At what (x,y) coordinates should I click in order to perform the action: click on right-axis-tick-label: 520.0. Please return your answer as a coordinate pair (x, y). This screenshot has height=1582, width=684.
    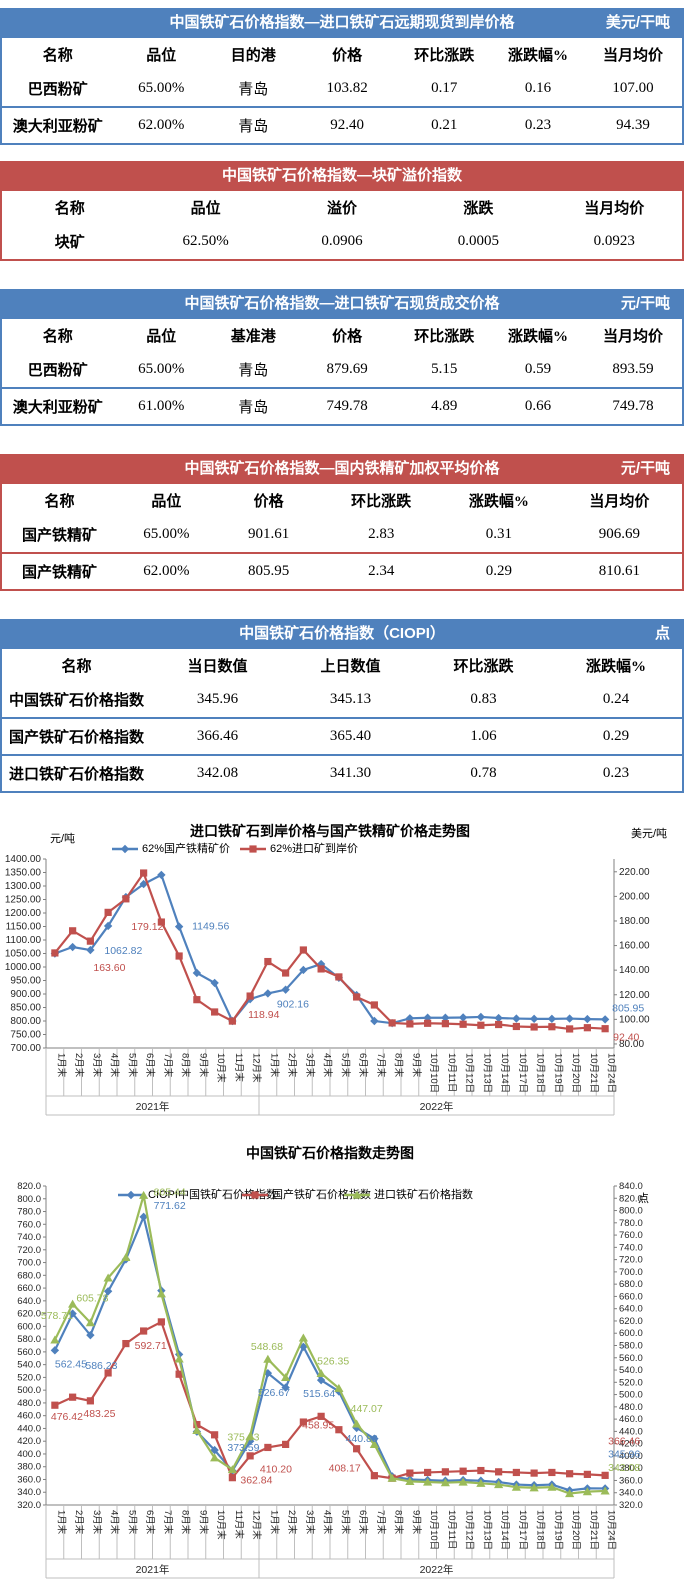
    Looking at the image, I should click on (631, 1382).